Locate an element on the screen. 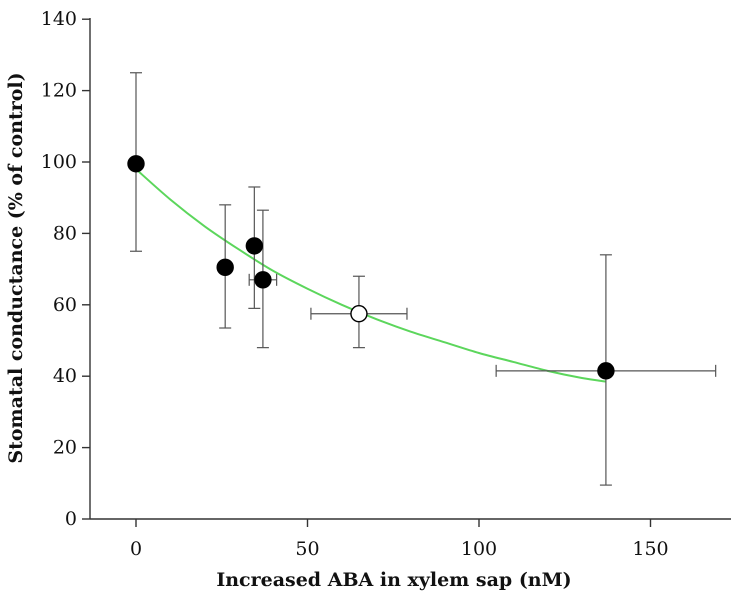 The image size is (731, 595). x-tick-label: 150 is located at coordinates (650, 549).